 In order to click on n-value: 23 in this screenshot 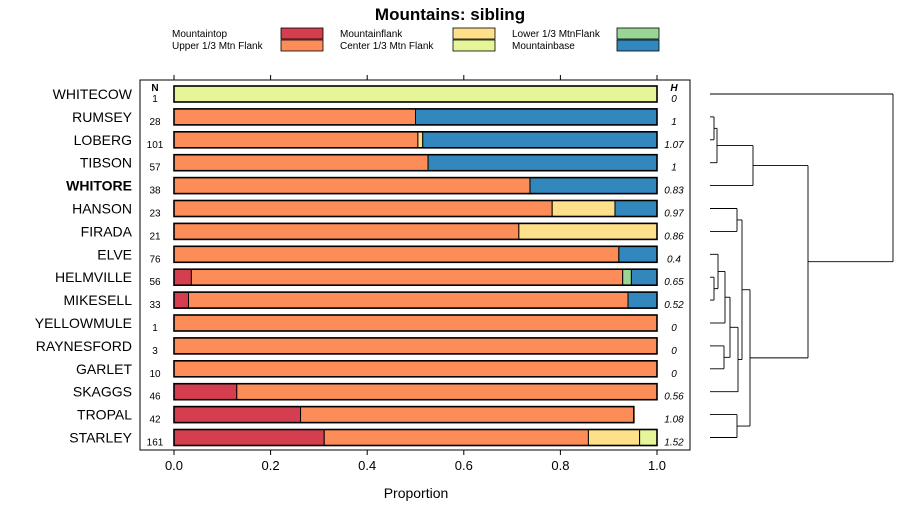, I will do `click(155, 214)`.